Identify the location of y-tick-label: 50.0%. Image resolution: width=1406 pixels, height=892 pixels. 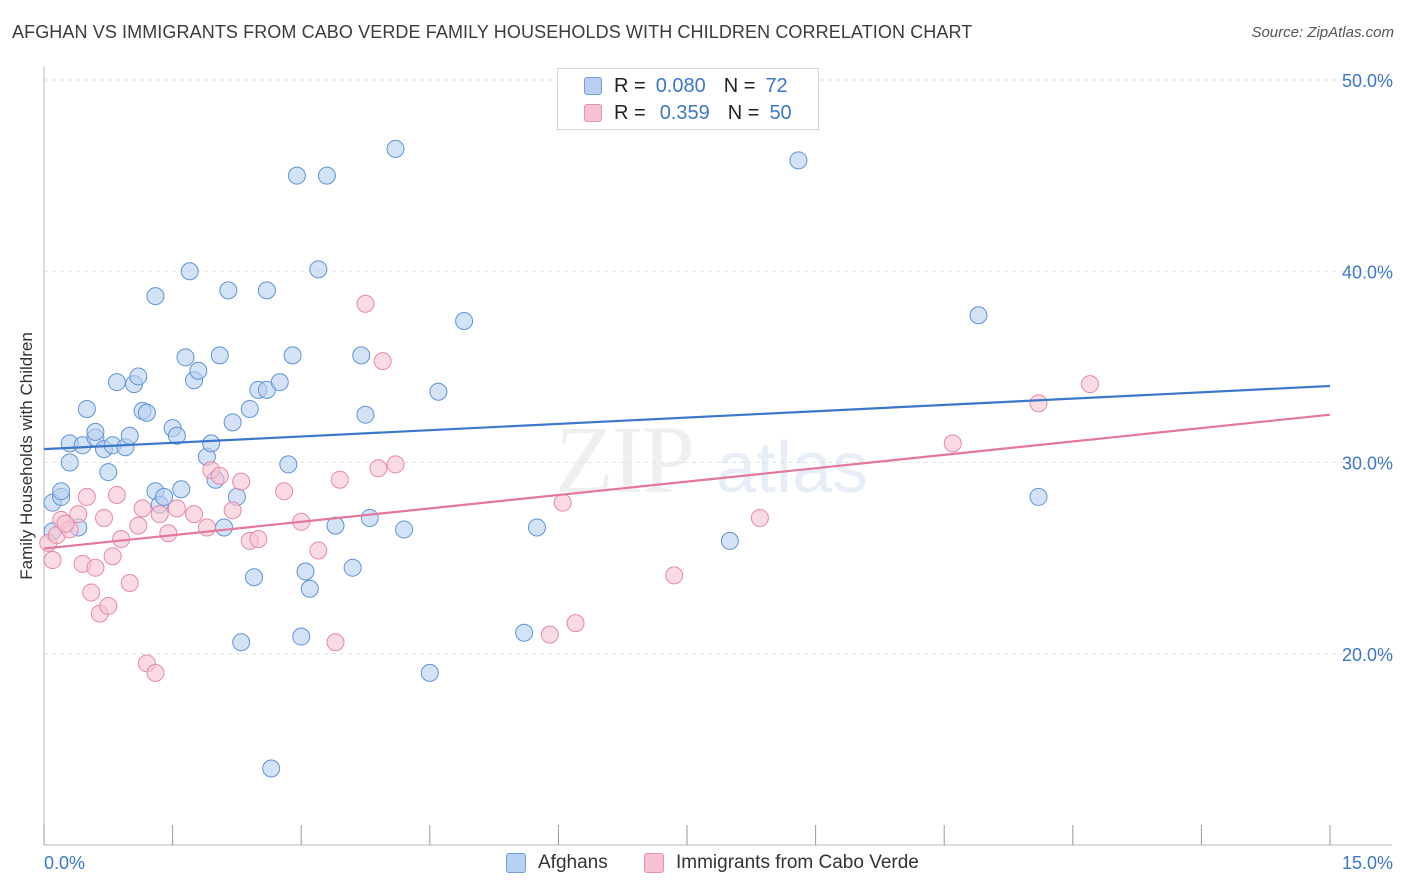
(1367, 81).